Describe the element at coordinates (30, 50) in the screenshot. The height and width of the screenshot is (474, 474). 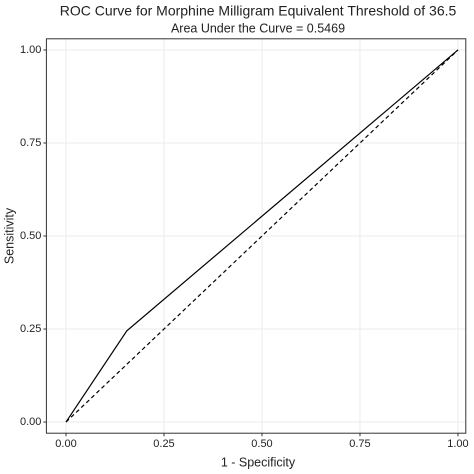
I see `y-tick-label: 1.00` at that location.